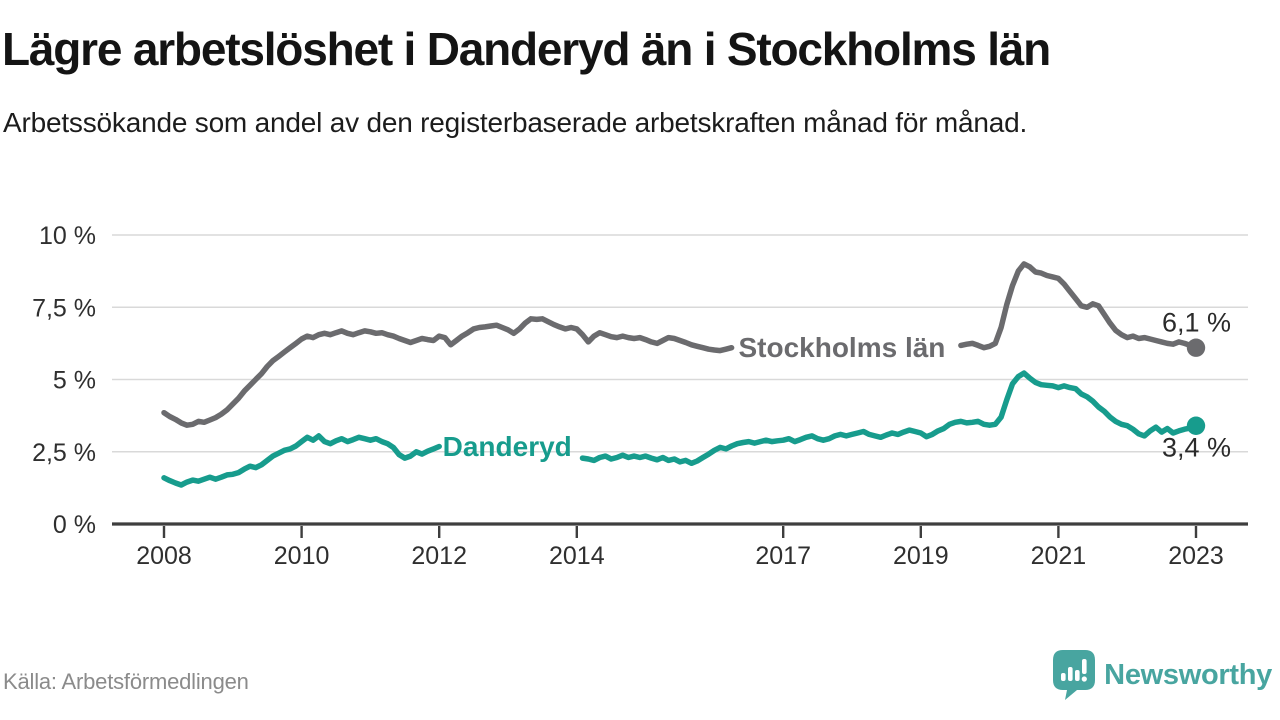 The height and width of the screenshot is (720, 1280). Describe the element at coordinates (1059, 556) in the screenshot. I see `x-axis-tick-label: 2021` at that location.